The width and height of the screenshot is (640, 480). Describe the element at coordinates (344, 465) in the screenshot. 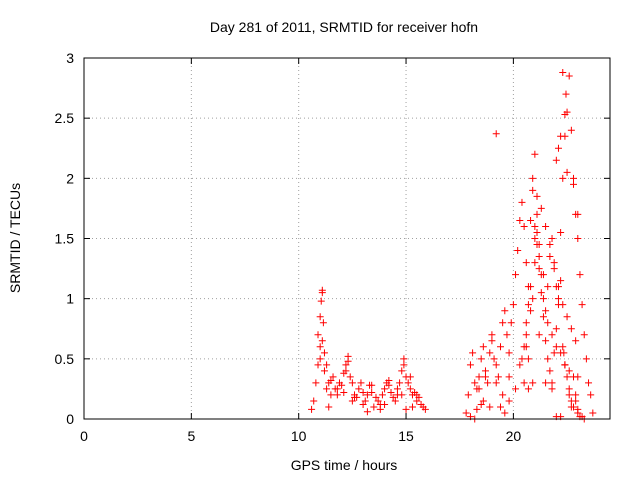

I see `x-axis-label: GPS time / hours` at that location.